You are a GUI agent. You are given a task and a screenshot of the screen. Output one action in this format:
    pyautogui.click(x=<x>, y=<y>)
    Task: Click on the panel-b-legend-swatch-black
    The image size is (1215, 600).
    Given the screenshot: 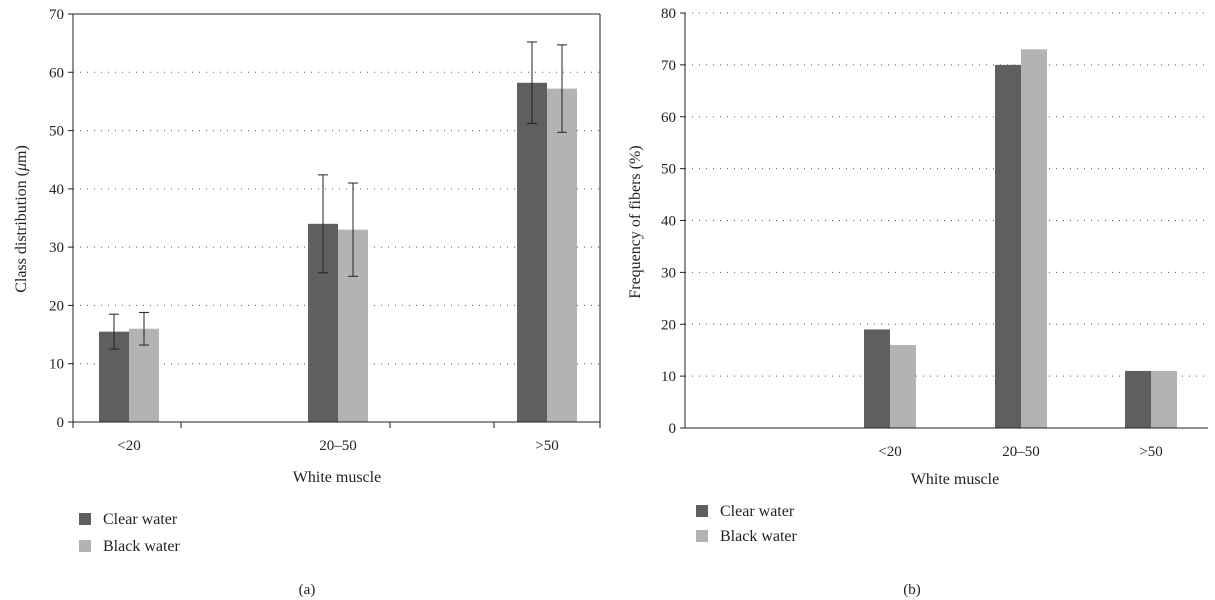 What is the action you would take?
    pyautogui.click(x=702, y=536)
    